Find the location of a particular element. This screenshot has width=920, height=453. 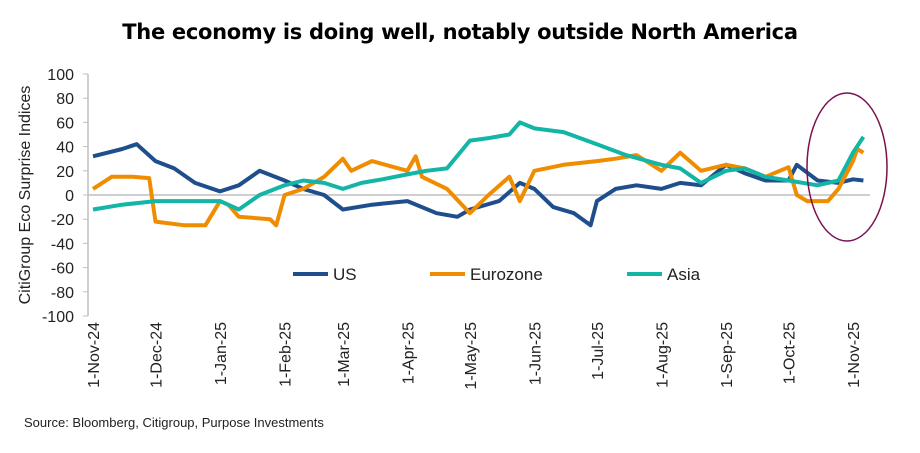

y-tick-label: 60 is located at coordinates (65, 123).